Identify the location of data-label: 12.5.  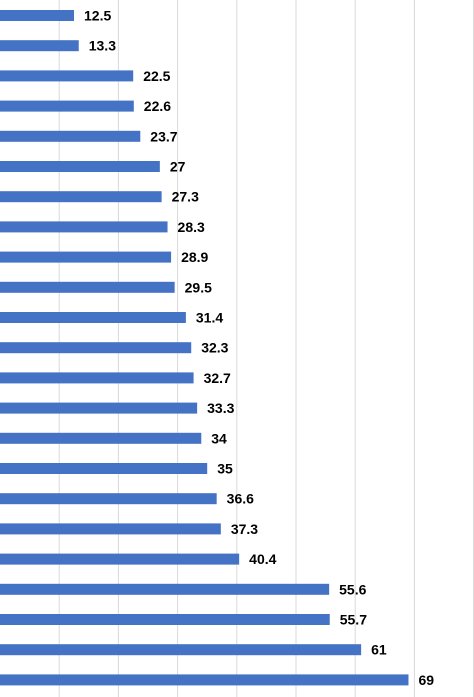
(97, 16).